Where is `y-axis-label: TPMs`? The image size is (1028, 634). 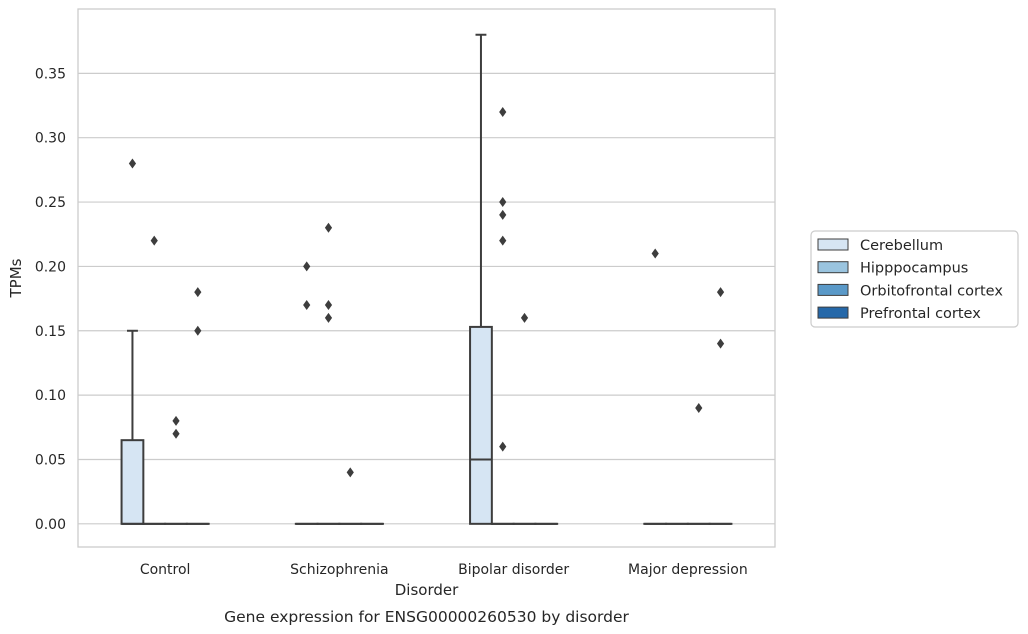 y-axis-label: TPMs is located at coordinates (16, 278).